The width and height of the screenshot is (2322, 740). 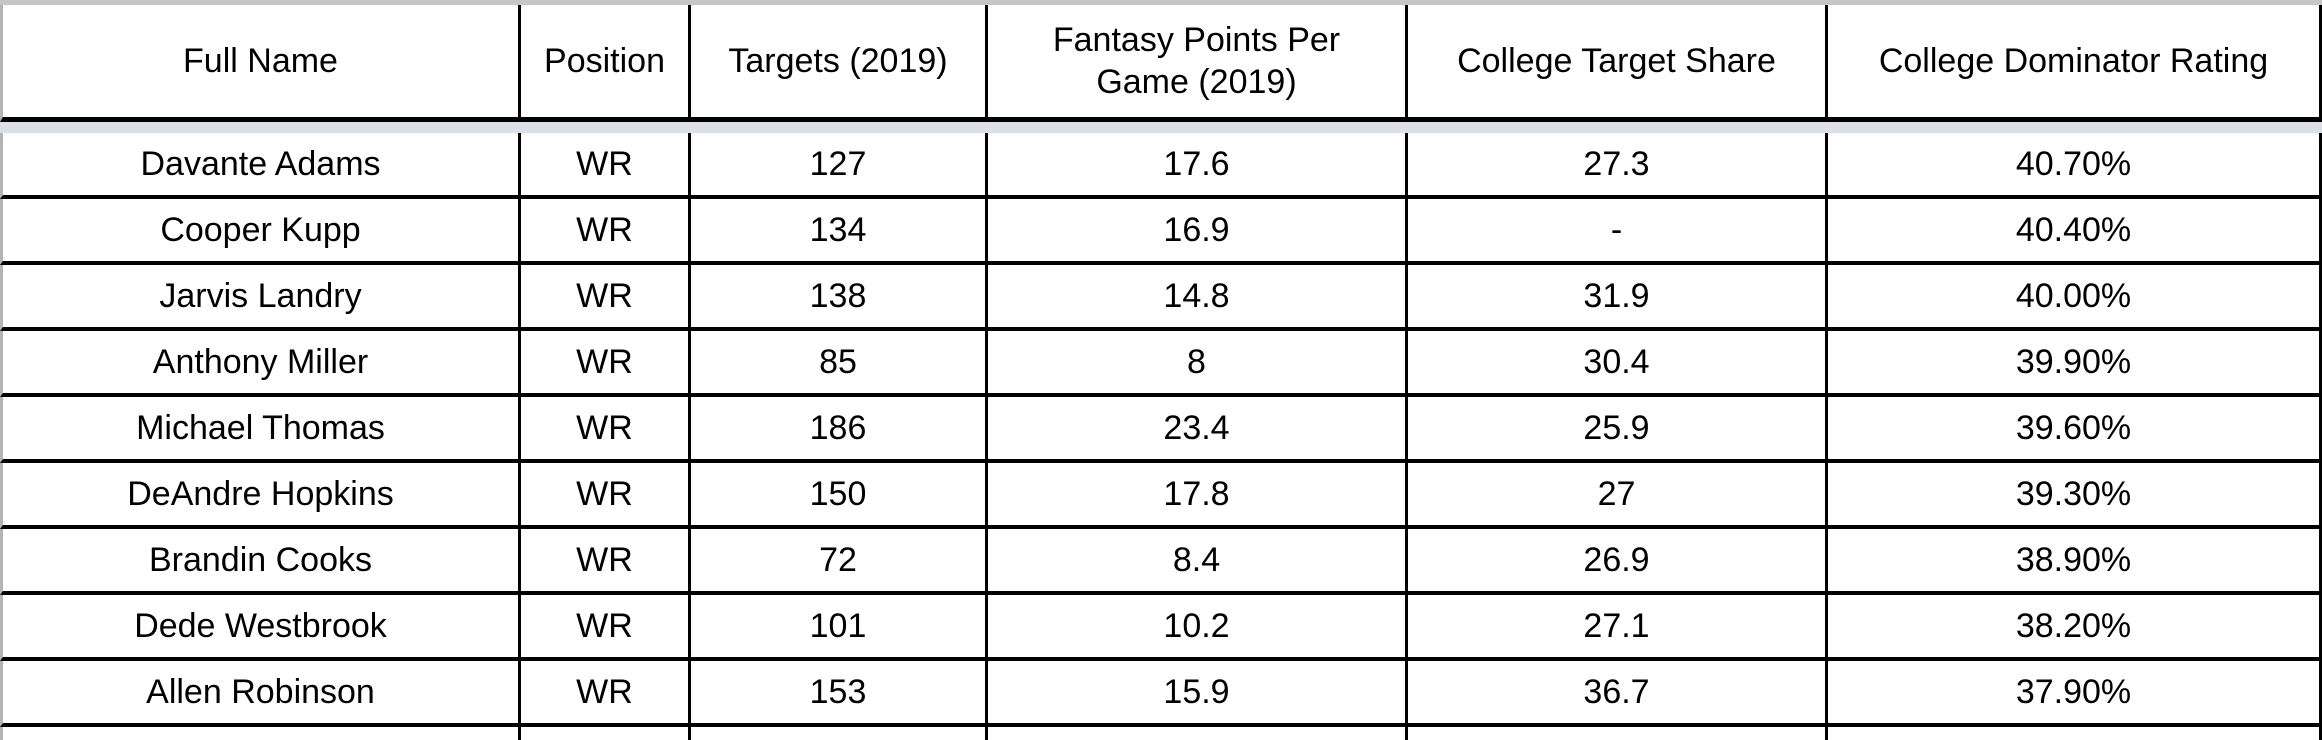 What do you see at coordinates (2075, 428) in the screenshot?
I see `table-cell: 39.60%` at bounding box center [2075, 428].